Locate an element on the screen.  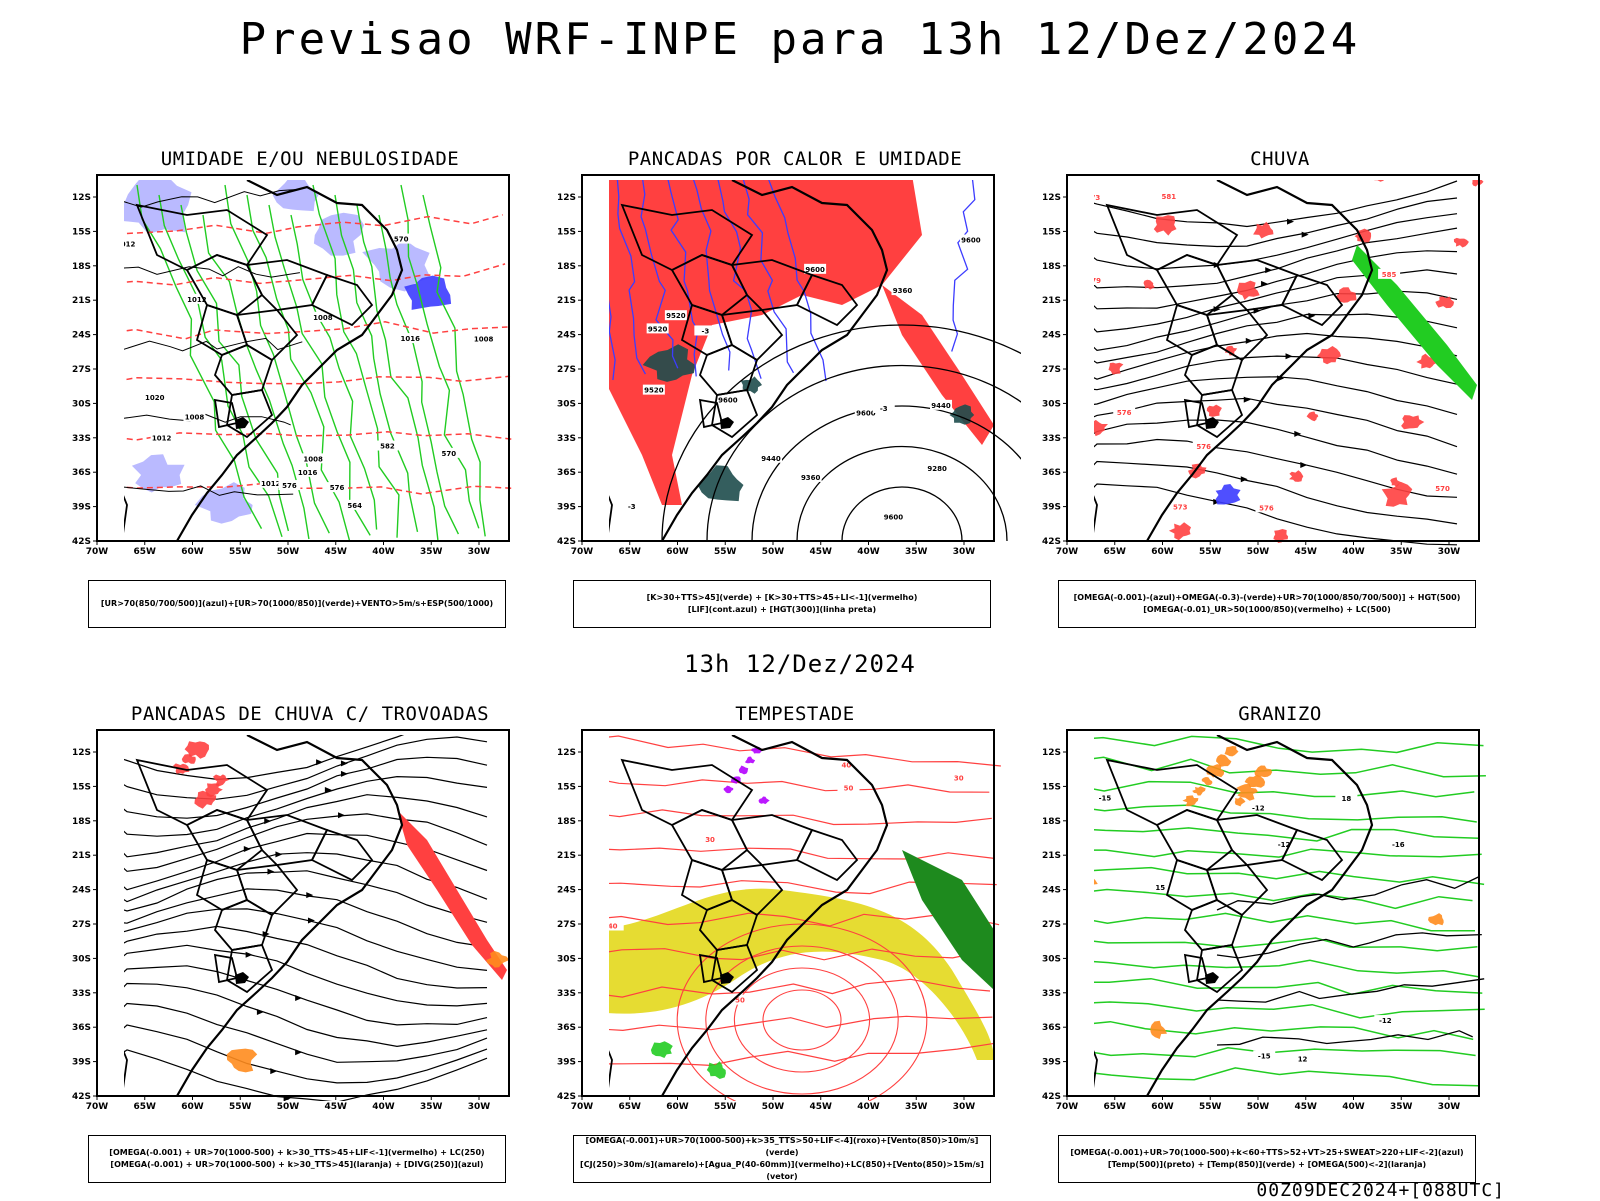
storm-cell is located at coordinates (764, 800).